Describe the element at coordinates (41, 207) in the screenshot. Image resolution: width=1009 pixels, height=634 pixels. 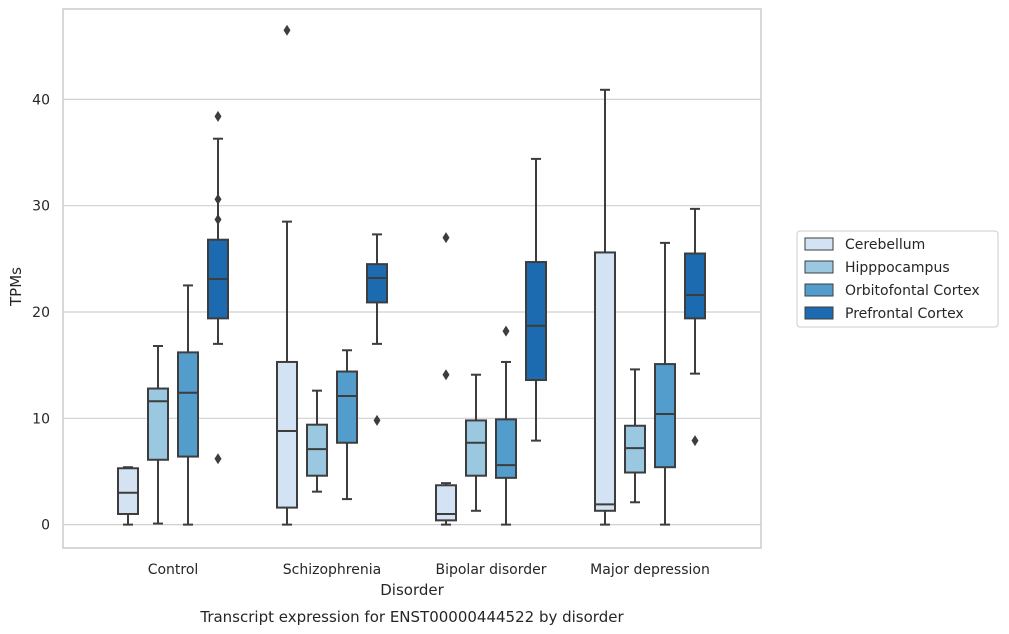
I see `y-tick-label-30: 30` at that location.